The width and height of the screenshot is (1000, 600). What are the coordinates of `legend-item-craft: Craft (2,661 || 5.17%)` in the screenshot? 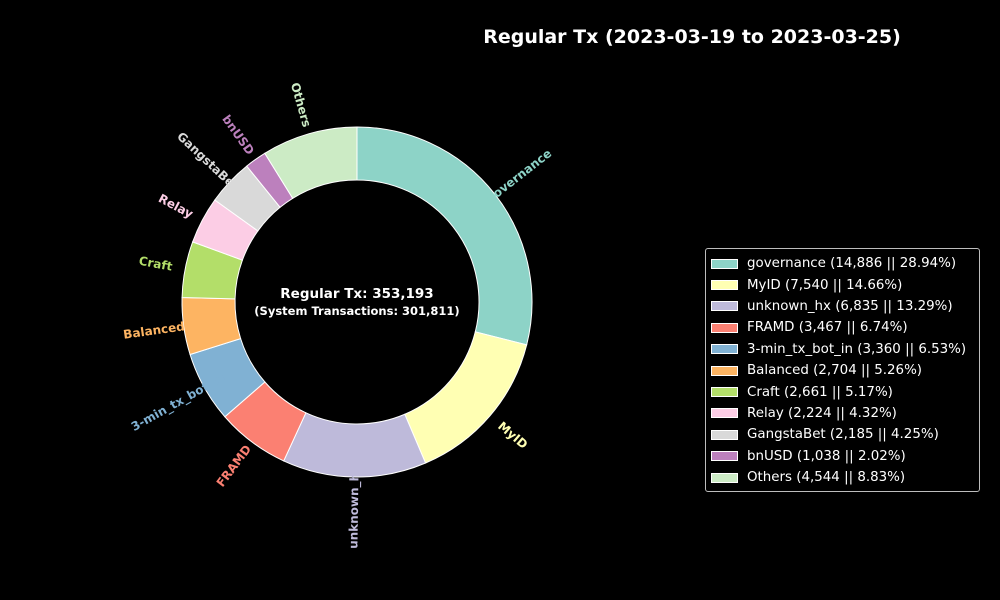 It's located at (843, 391).